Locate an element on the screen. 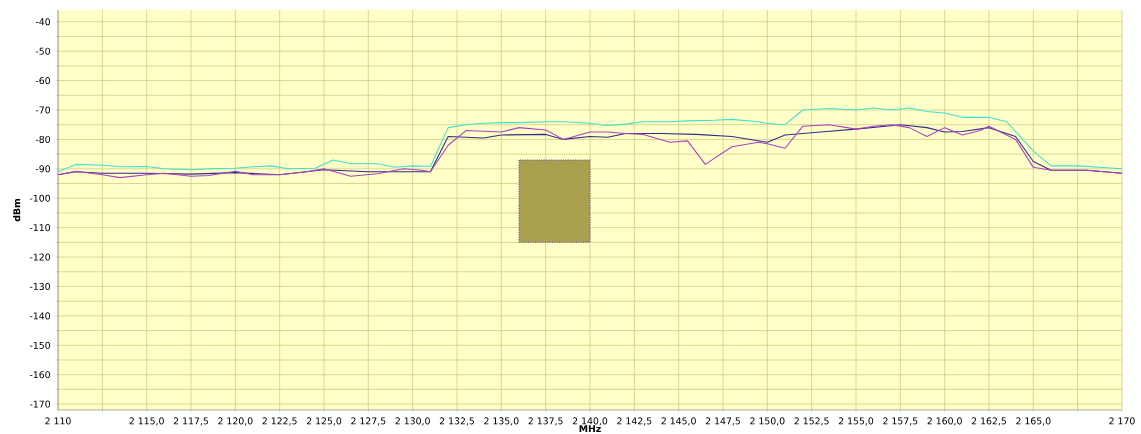 The image size is (1141, 434). y-tick-label: -170 is located at coordinates (40, 404).